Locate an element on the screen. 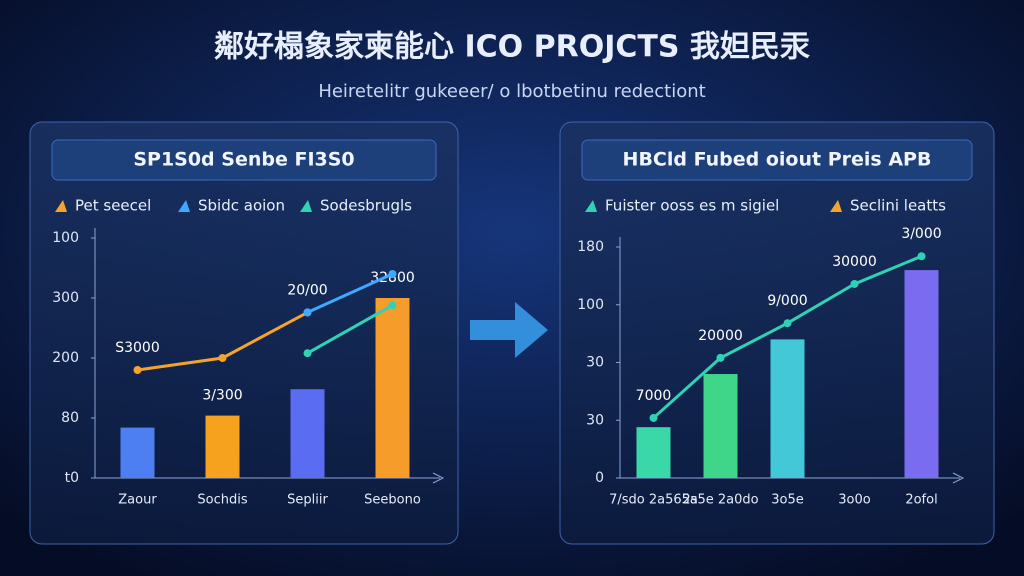  arrow is located at coordinates (509, 330).